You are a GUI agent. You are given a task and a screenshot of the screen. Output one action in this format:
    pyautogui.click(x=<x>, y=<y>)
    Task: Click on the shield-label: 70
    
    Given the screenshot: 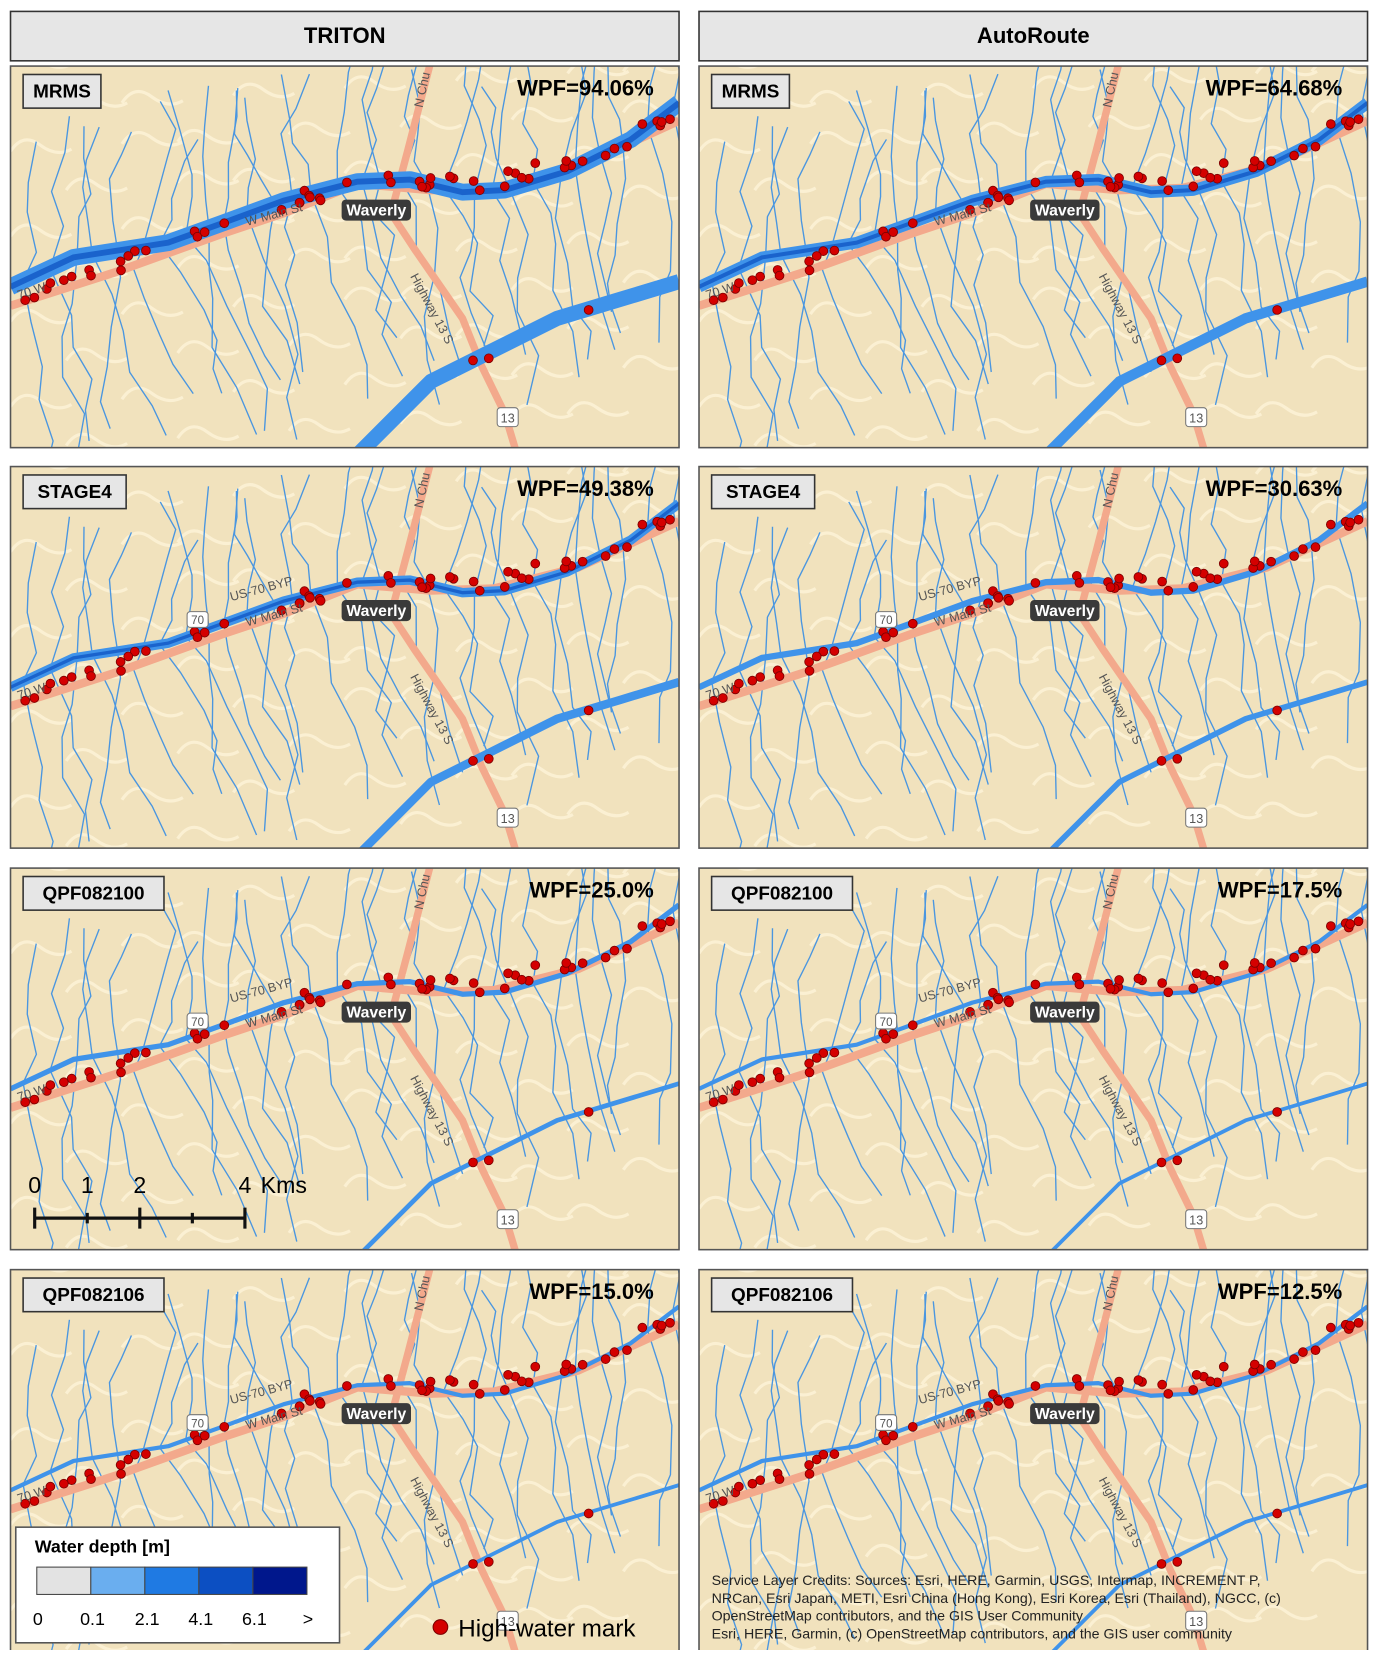 What is the action you would take?
    pyautogui.click(x=886, y=621)
    